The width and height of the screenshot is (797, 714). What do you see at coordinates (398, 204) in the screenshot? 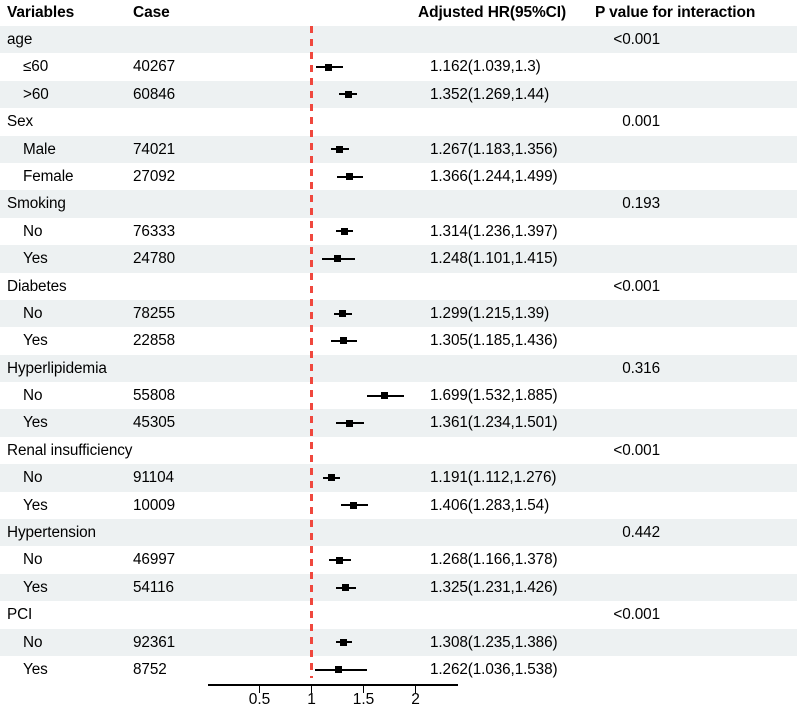
I see `table-row: Smoking 0.193` at bounding box center [398, 204].